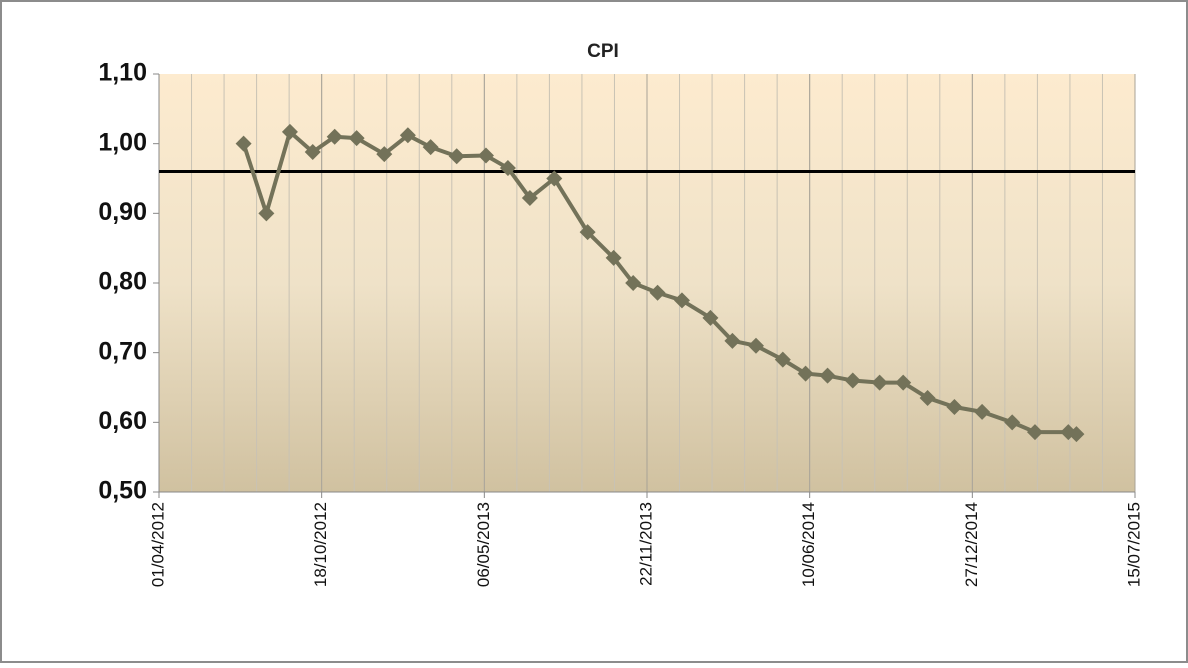 The height and width of the screenshot is (668, 1188). What do you see at coordinates (122, 351) in the screenshot?
I see `y-tick-label: 0,70` at bounding box center [122, 351].